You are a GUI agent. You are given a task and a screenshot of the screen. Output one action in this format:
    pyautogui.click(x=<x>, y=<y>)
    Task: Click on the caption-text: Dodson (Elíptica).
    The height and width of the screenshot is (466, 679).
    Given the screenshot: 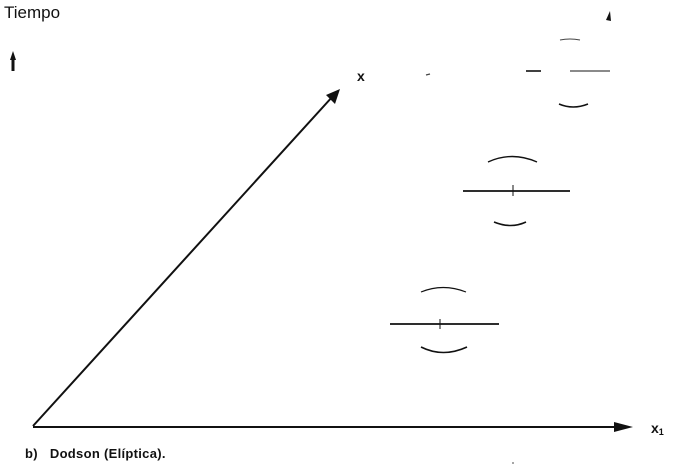 What is the action you would take?
    pyautogui.click(x=107, y=453)
    